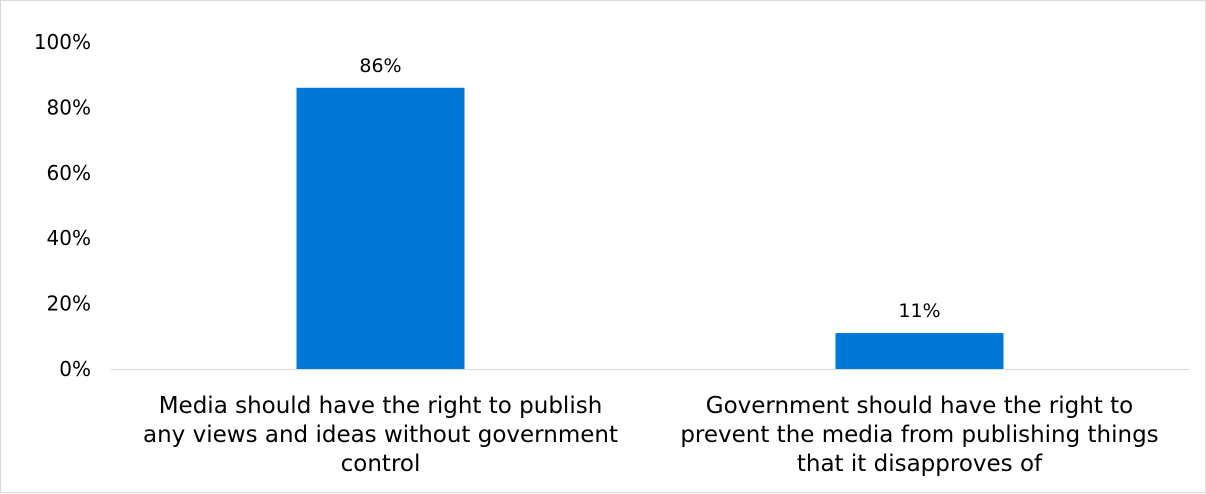 The image size is (1206, 494). I want to click on y-tick-label: 0%, so click(75, 369).